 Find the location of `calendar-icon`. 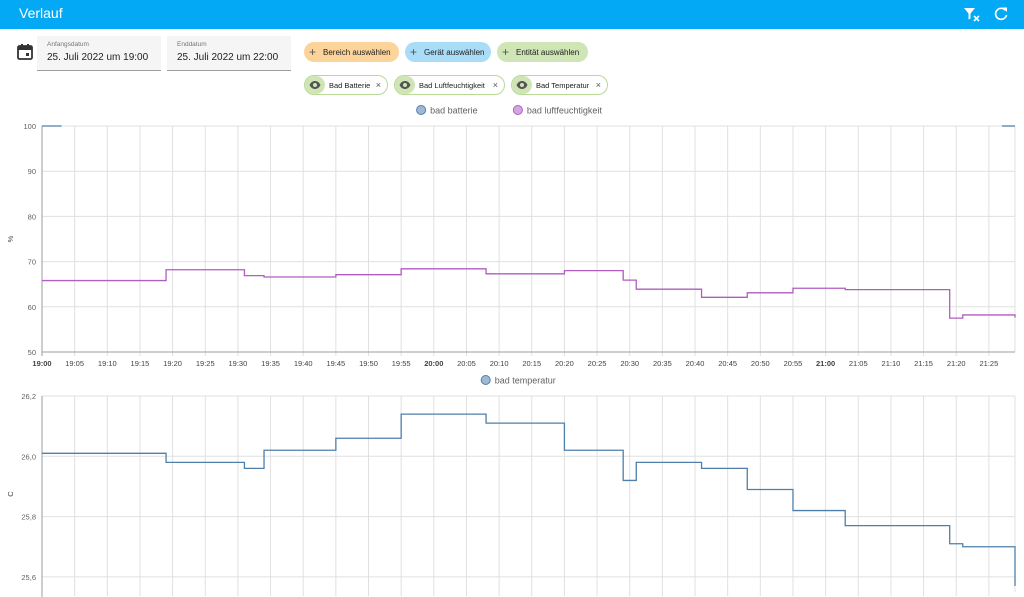

calendar-icon is located at coordinates (25, 52).